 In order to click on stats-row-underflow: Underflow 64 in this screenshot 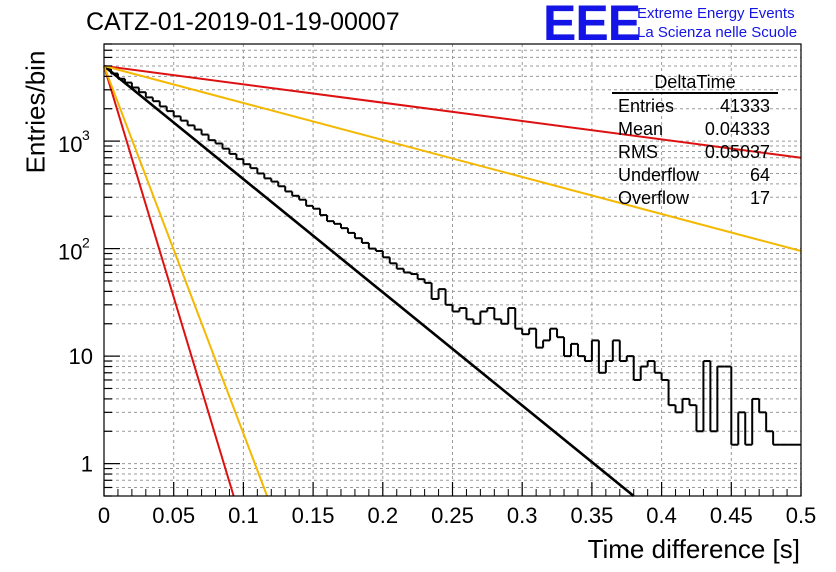, I will do `click(695, 175)`.